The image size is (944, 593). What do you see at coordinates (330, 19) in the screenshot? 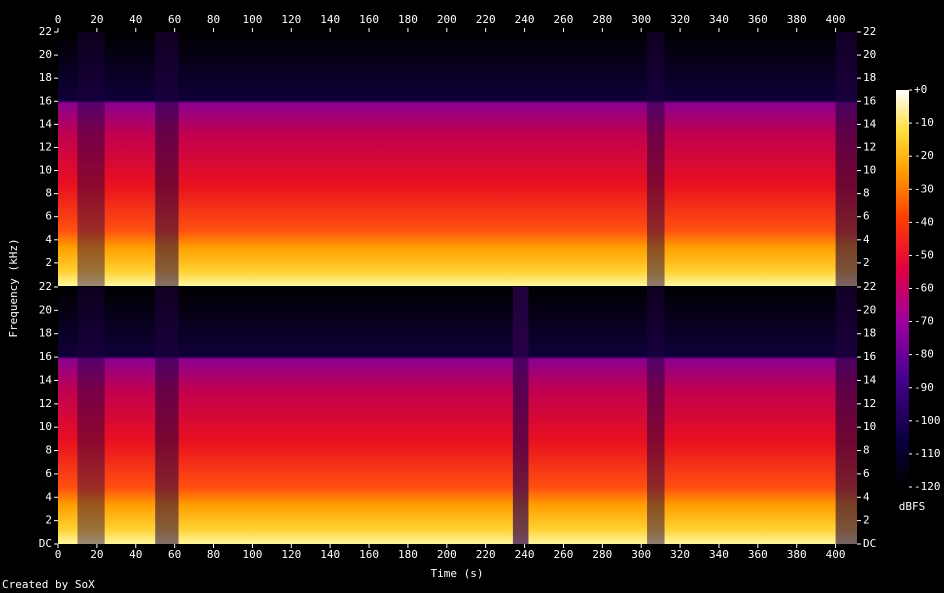
I see `x-tick-label: 140` at bounding box center [330, 19].